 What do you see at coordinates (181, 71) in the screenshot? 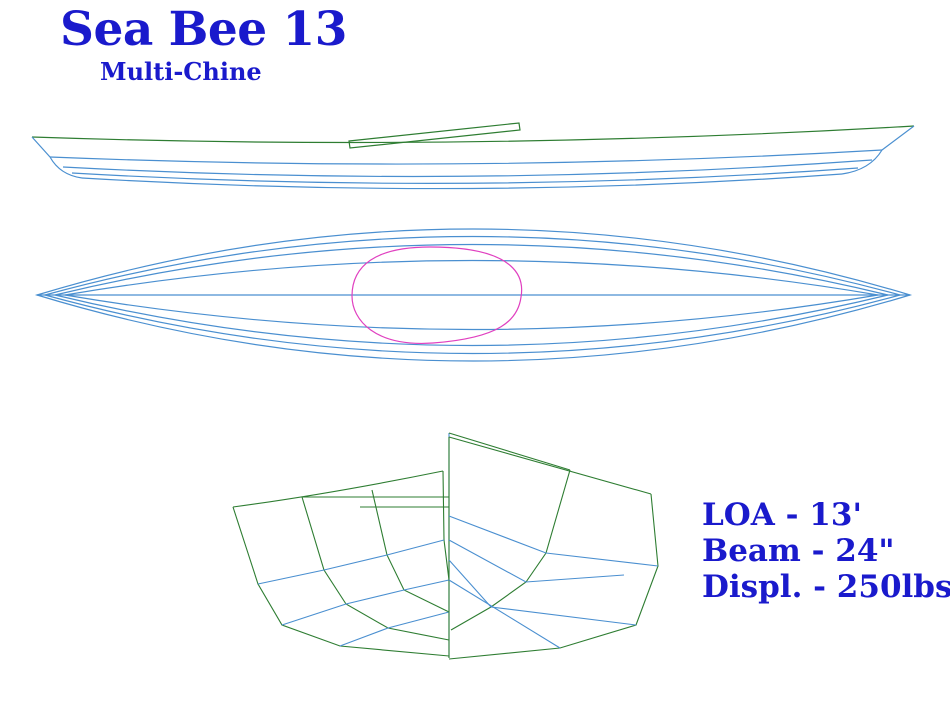
I see `drawing-subtitle: Multi-Chine` at bounding box center [181, 71].